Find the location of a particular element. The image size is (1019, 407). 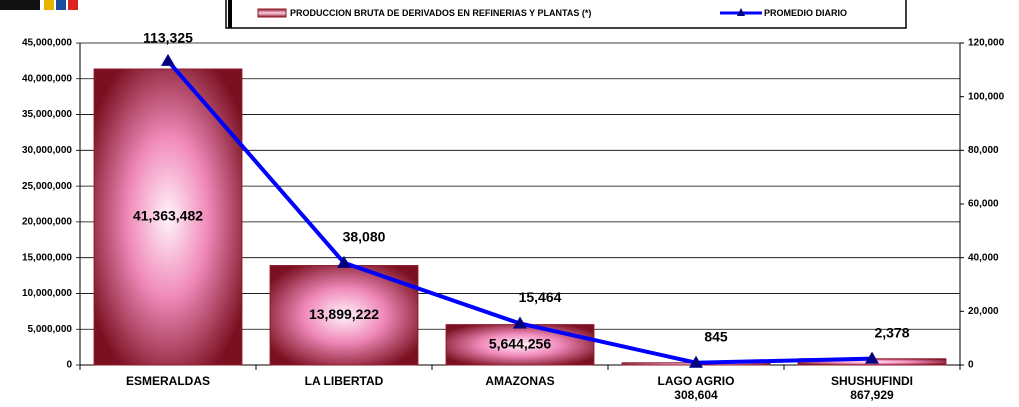

y2-tick-label: 100,000 is located at coordinates (986, 96).